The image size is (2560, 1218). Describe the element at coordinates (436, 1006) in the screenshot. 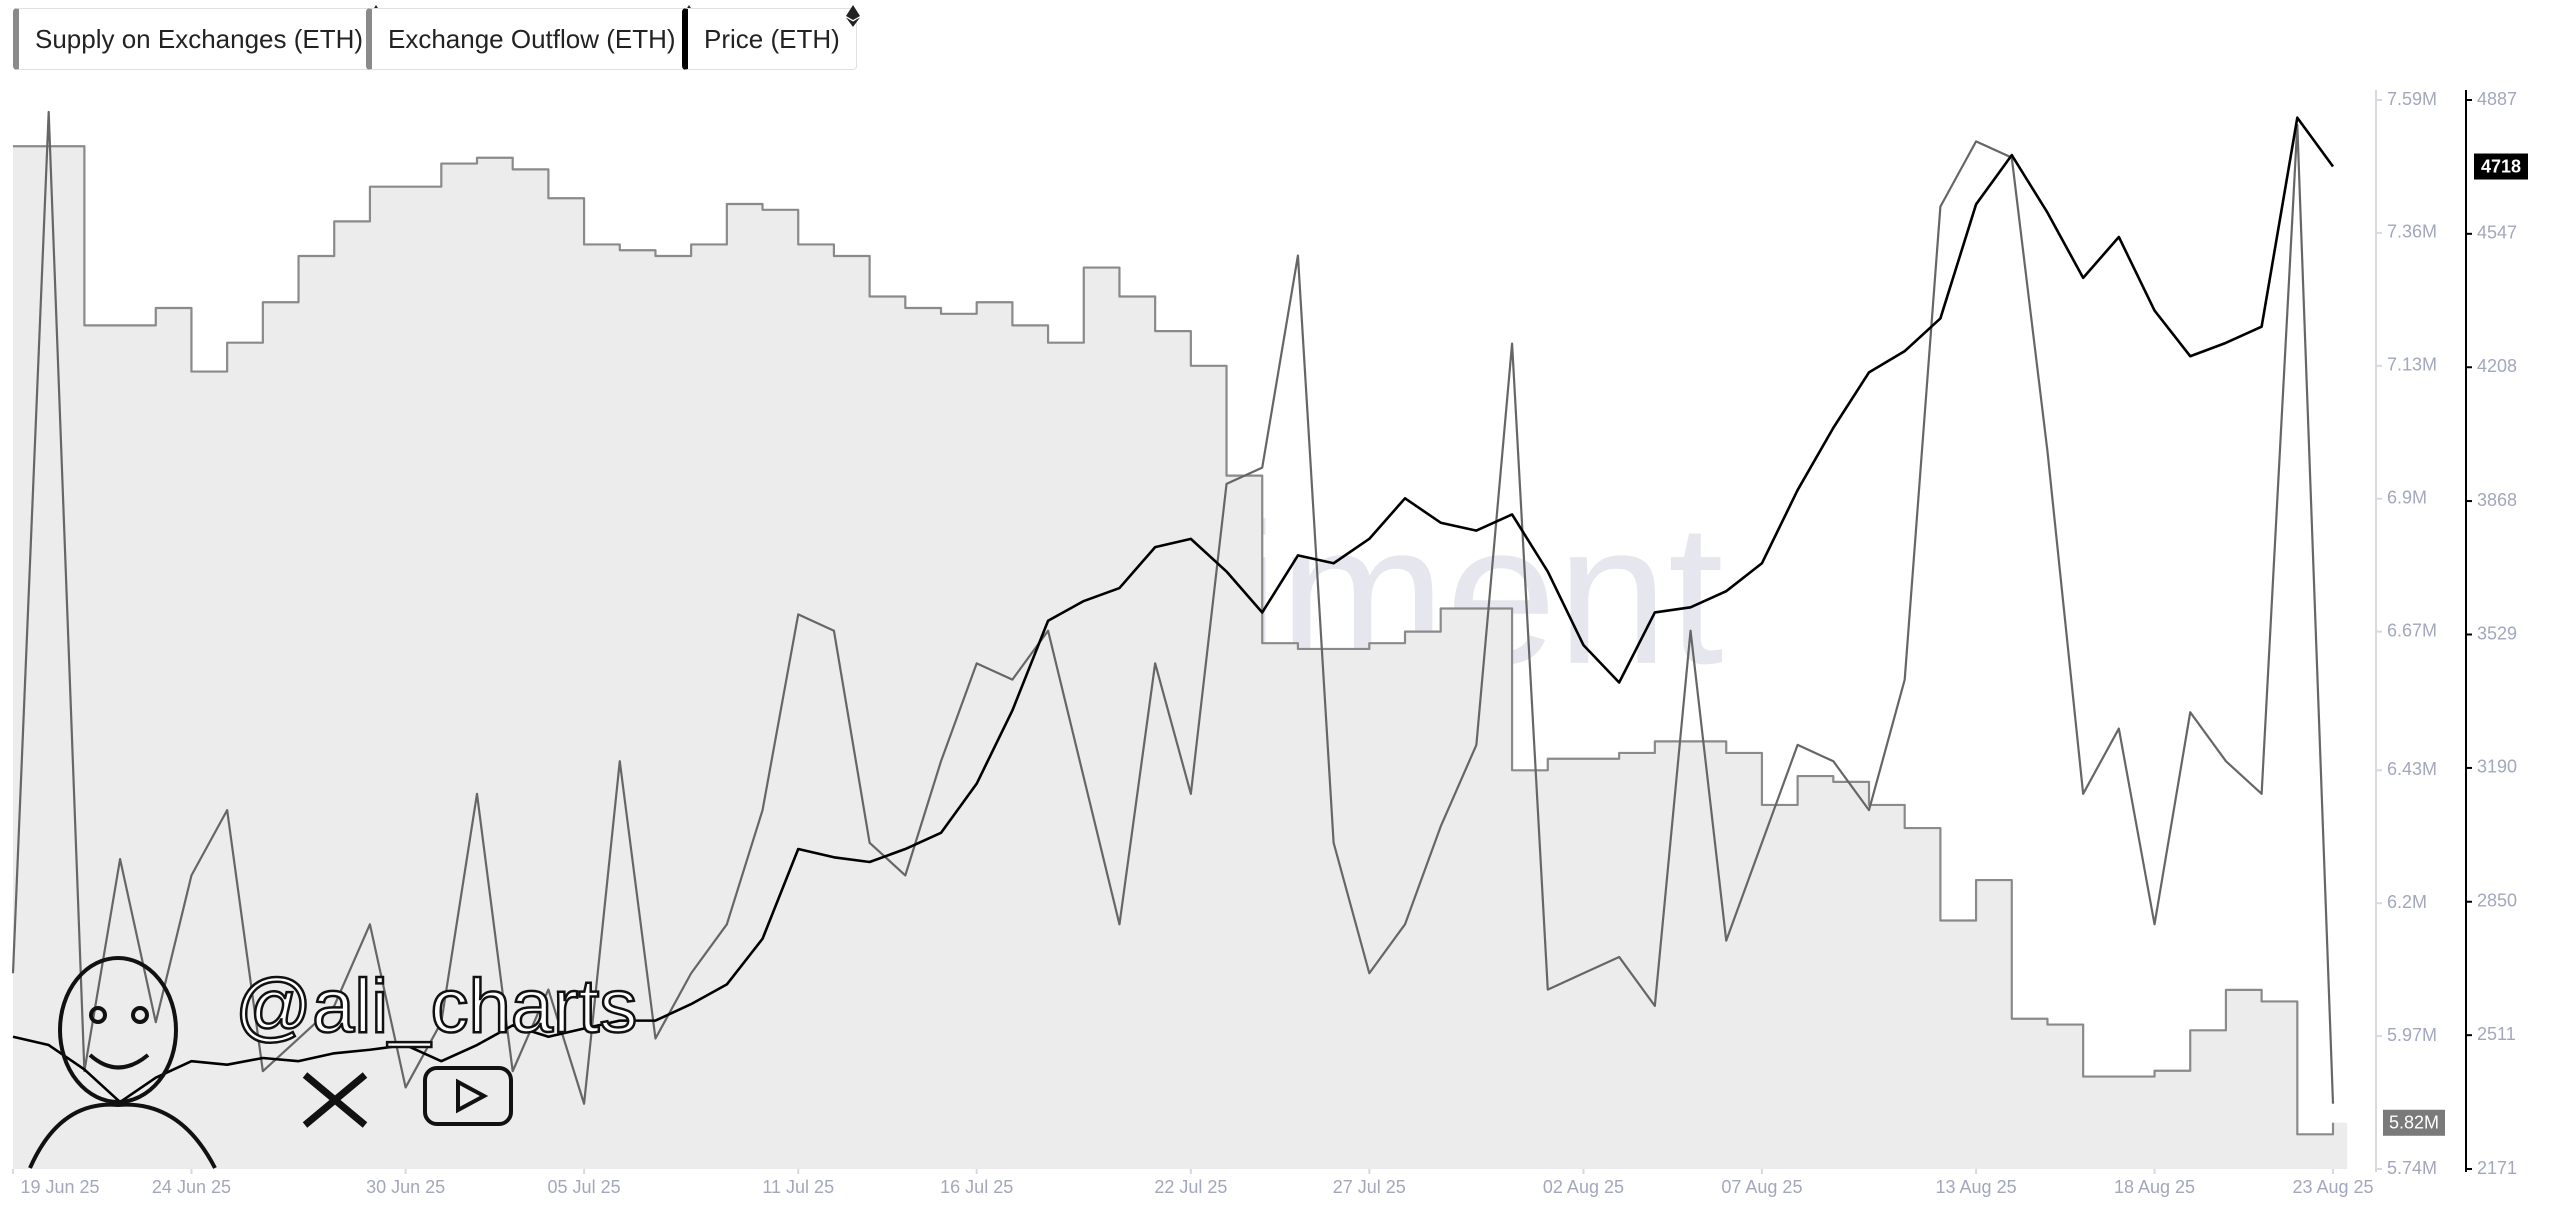

I see `annotation: @ali_charts` at that location.